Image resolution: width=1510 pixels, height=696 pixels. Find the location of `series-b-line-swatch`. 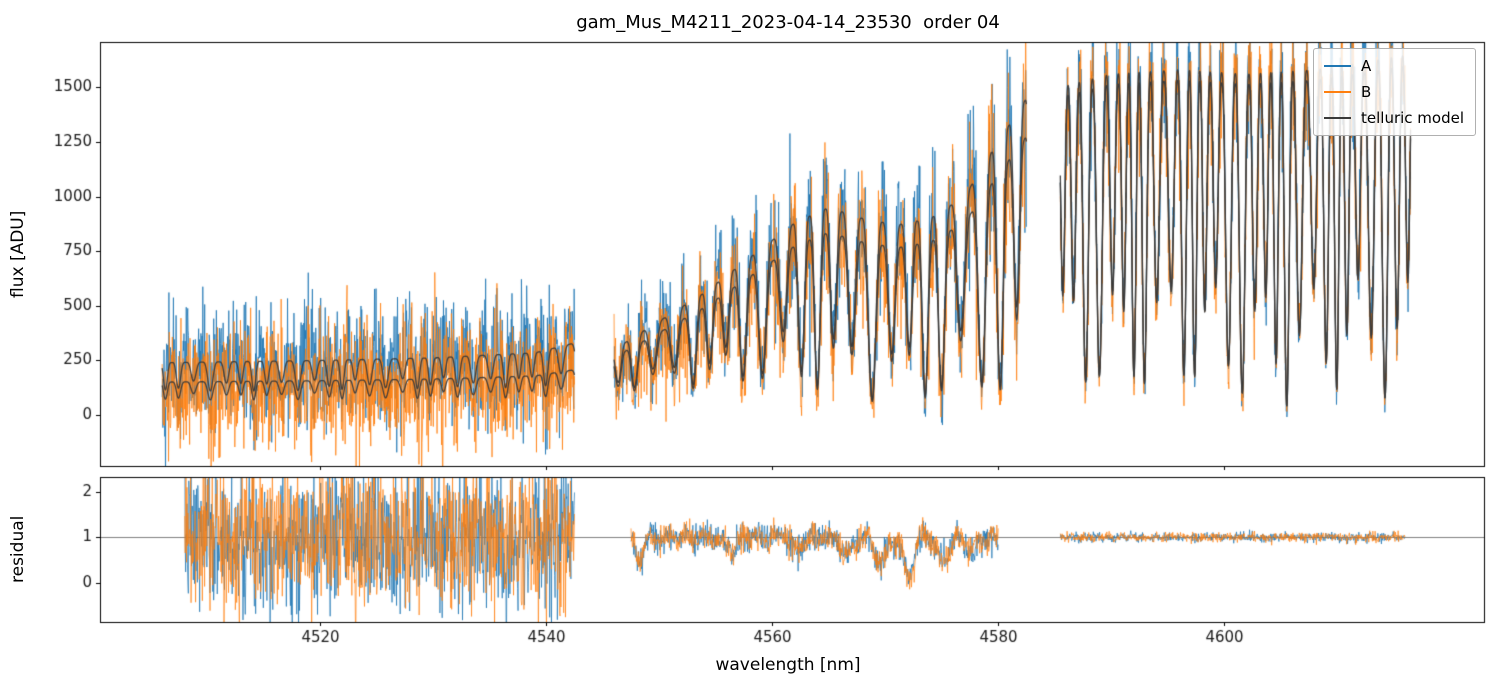

series-b-line-swatch is located at coordinates (1337, 92).